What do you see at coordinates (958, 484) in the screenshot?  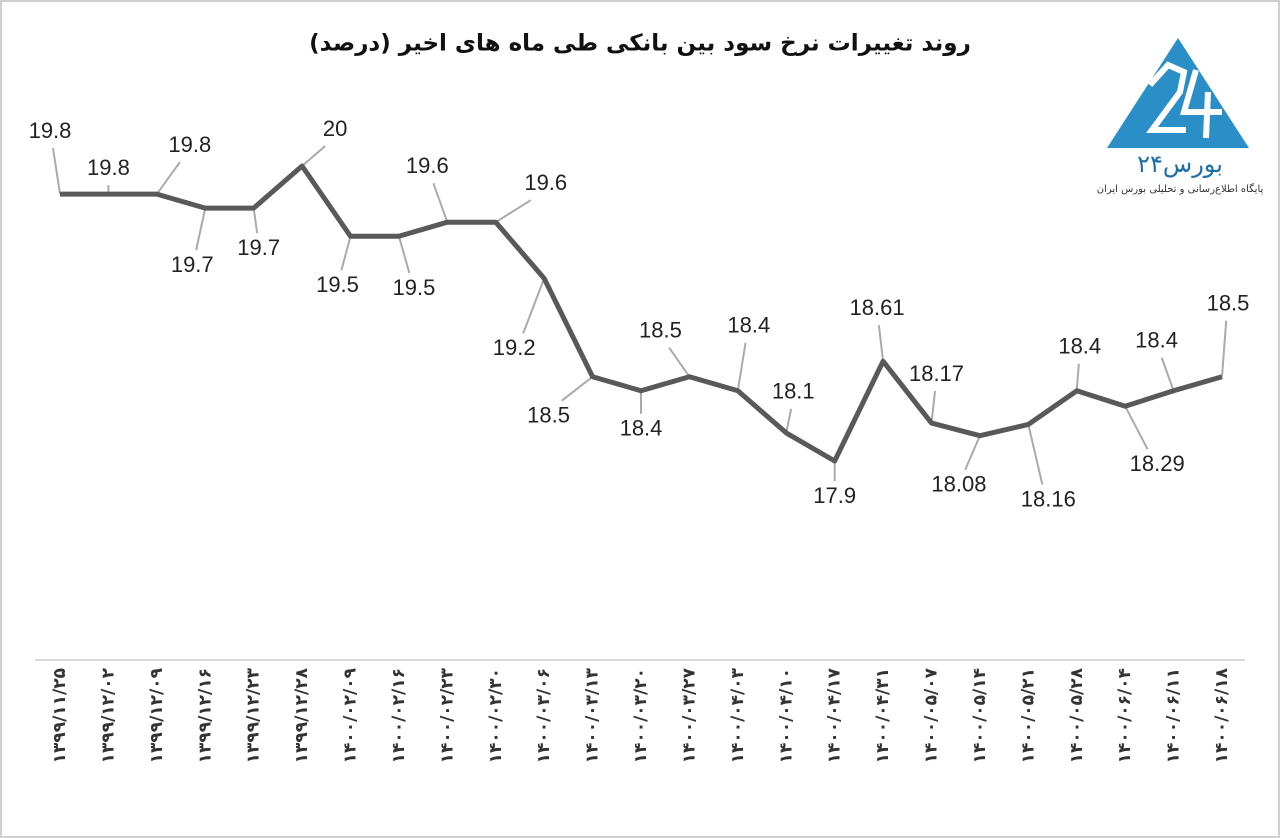 I see `data-label: 18.08` at bounding box center [958, 484].